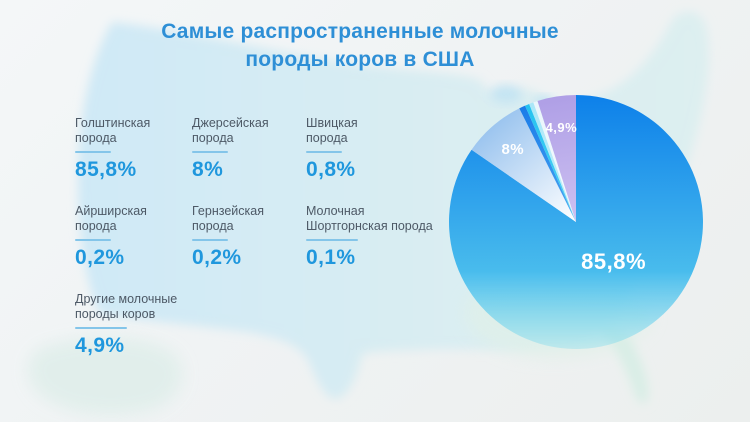 The image size is (750, 422). What do you see at coordinates (126, 307) in the screenshot?
I see `stat-label: Другие молочные породы коров` at bounding box center [126, 307].